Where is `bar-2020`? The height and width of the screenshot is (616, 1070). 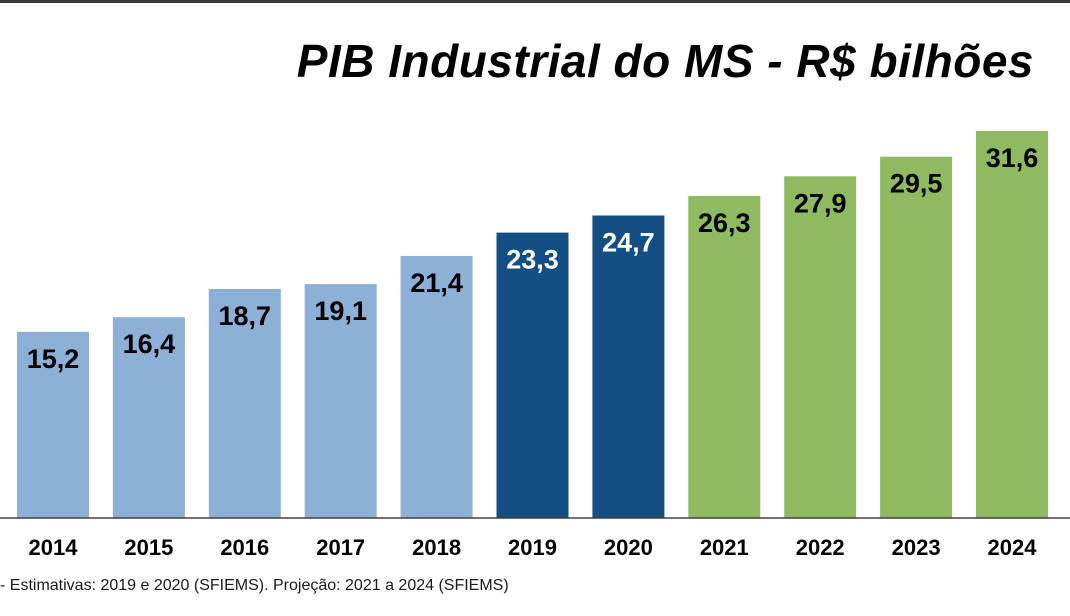
bar-2020 is located at coordinates (628, 366).